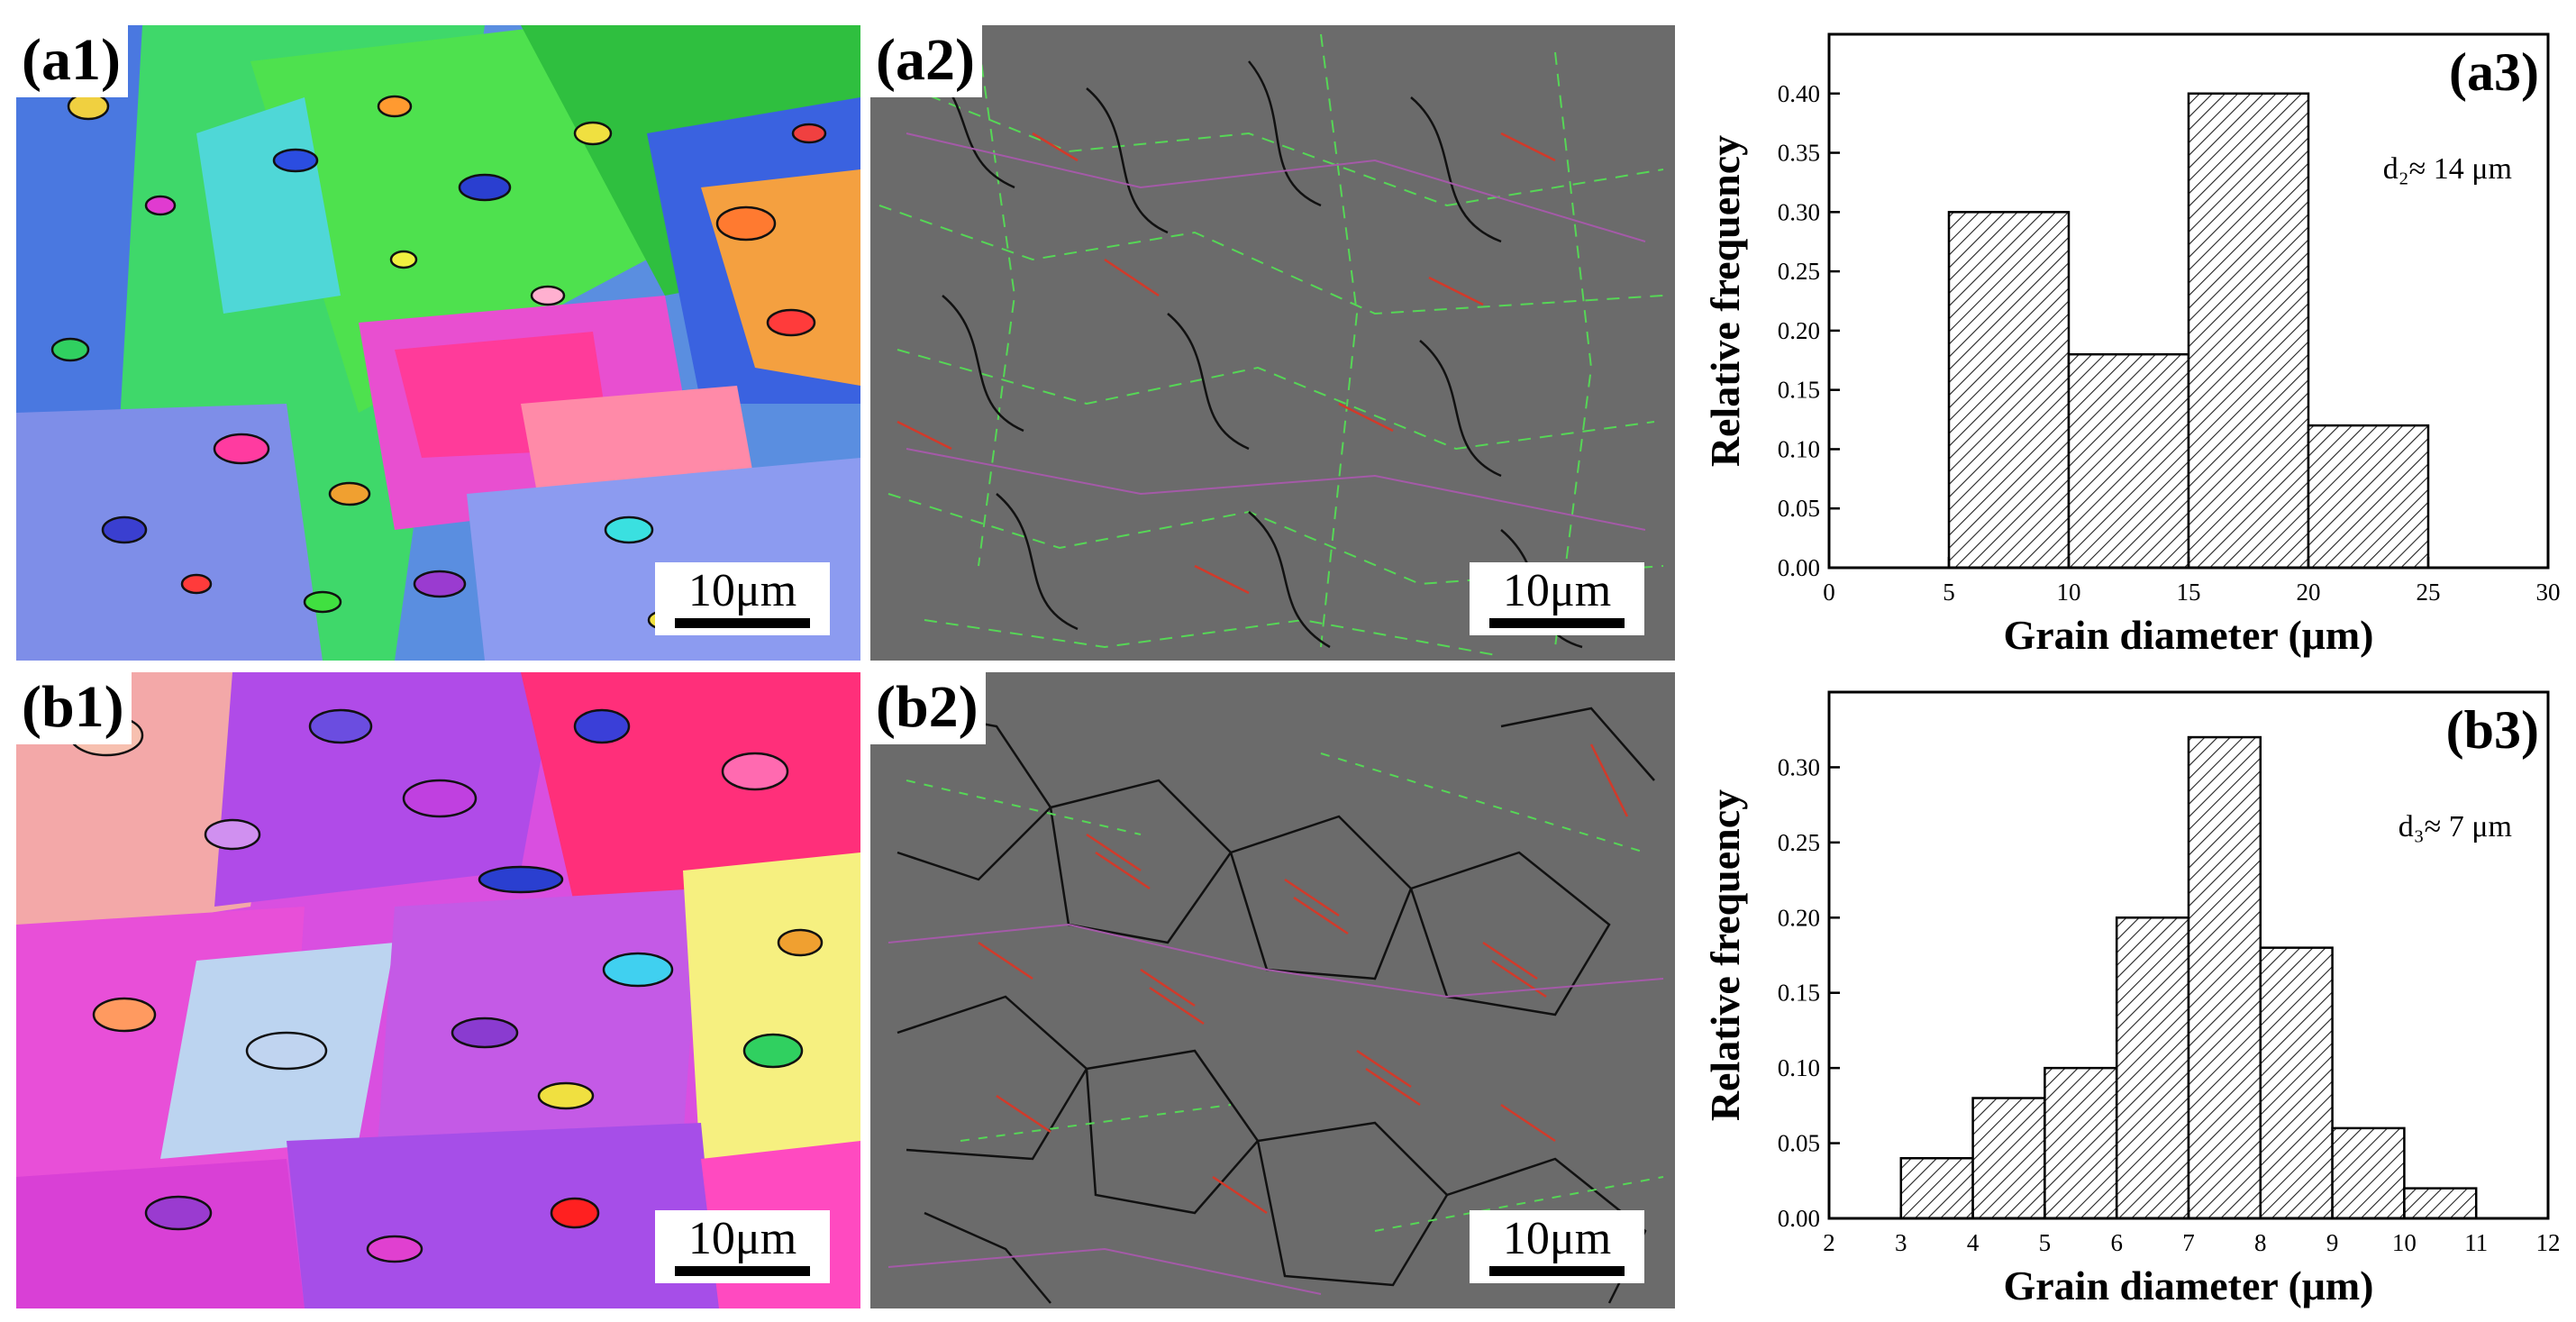  I want to click on scale-bar-b1: 10μm, so click(742, 1246).